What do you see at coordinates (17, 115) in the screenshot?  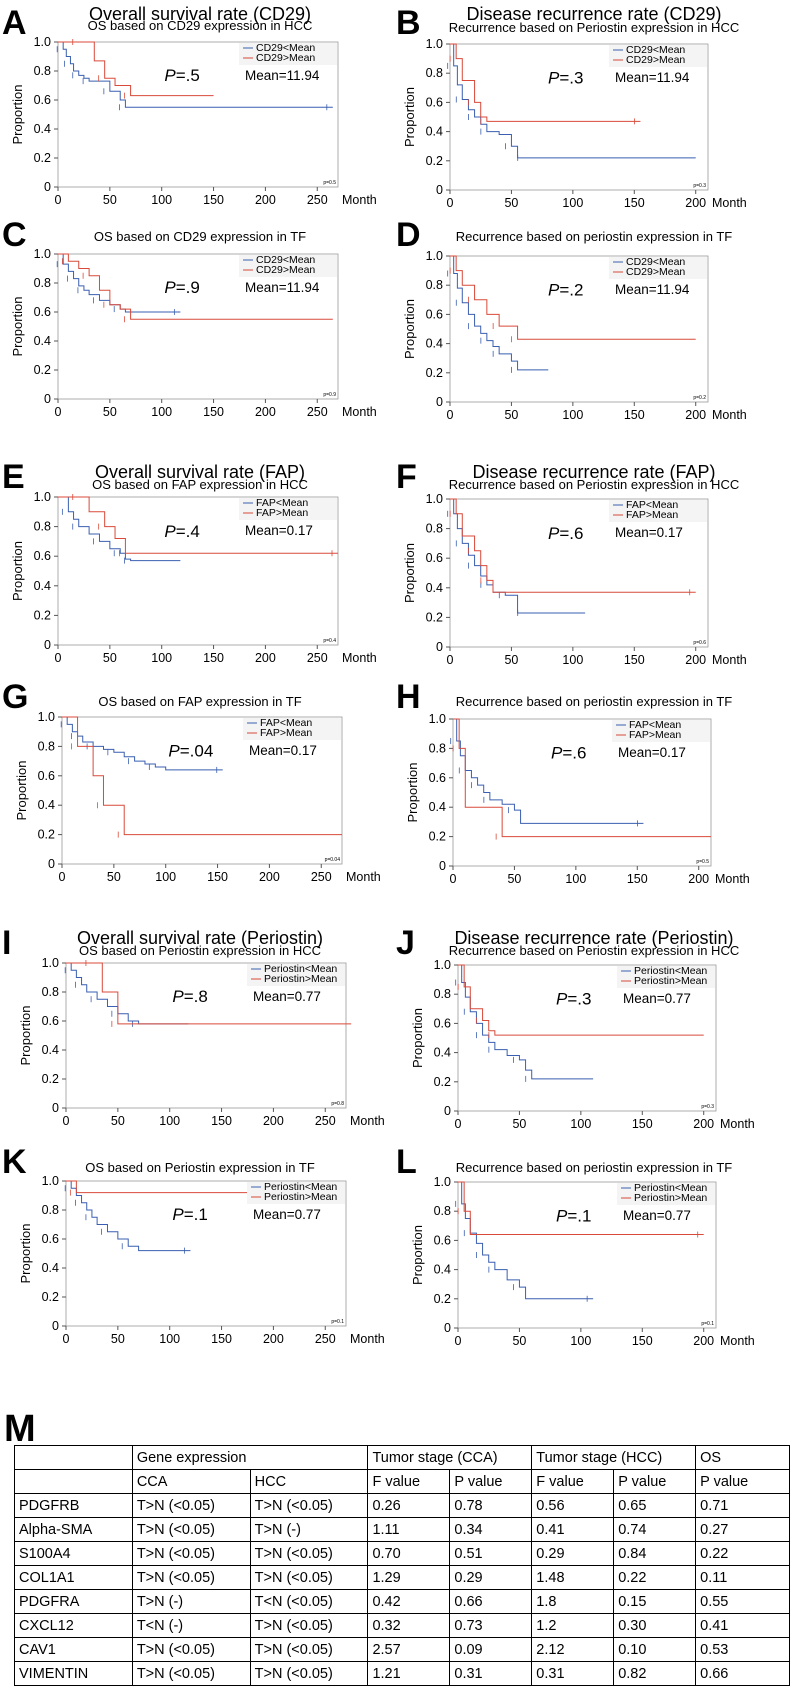 I see `y-axis-label: Proportion` at bounding box center [17, 115].